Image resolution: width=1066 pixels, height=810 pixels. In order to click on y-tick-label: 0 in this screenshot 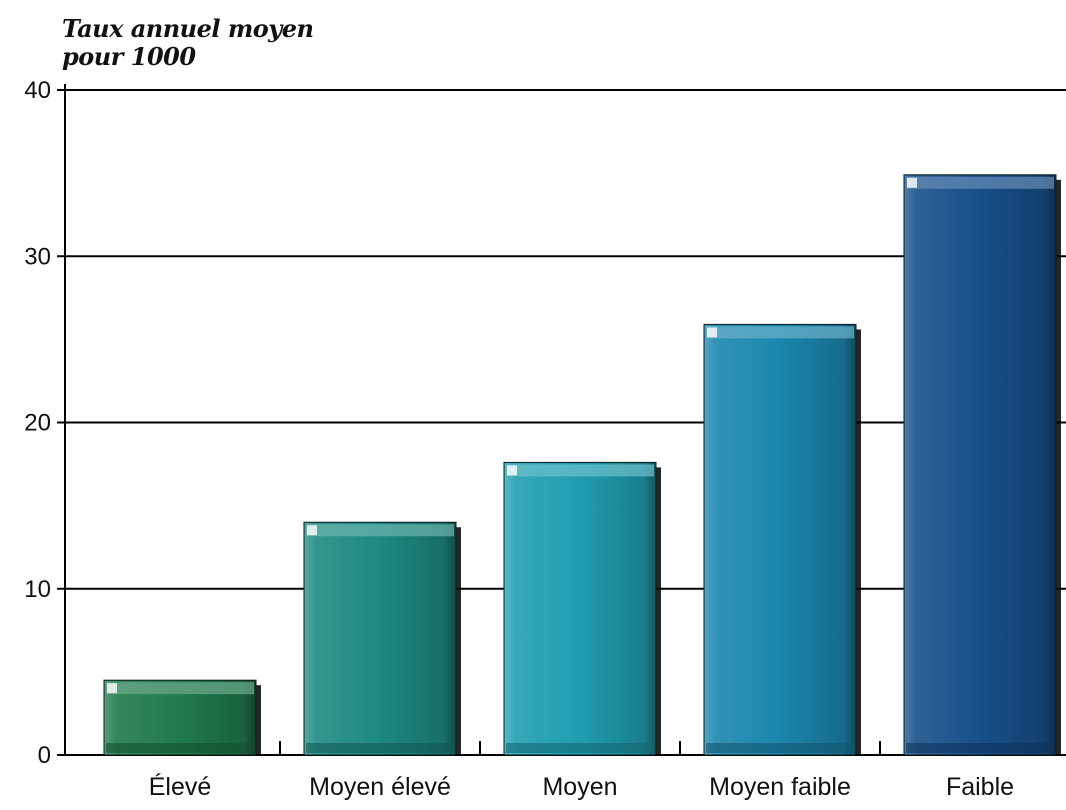, I will do `click(44, 755)`.